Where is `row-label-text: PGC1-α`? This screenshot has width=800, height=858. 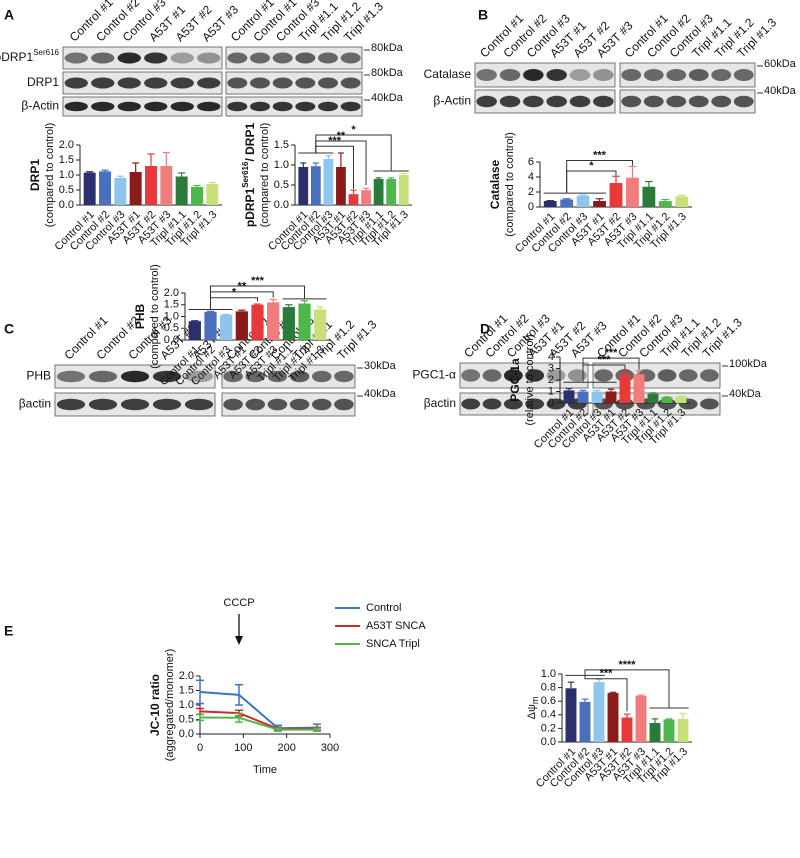 row-label-text: PGC1-α is located at coordinates (434, 375).